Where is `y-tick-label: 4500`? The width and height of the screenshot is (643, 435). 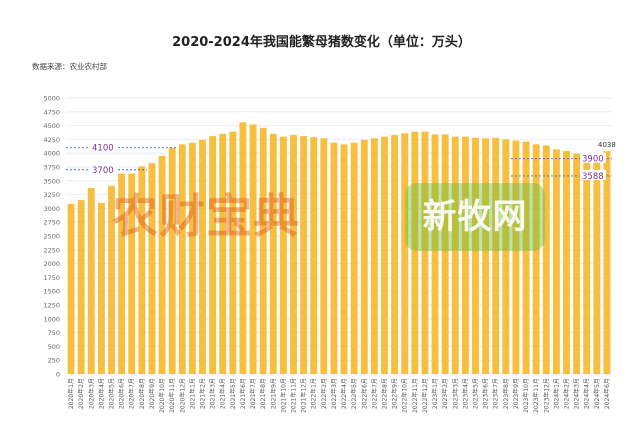 y-tick-label: 4500 is located at coordinates (51, 126).